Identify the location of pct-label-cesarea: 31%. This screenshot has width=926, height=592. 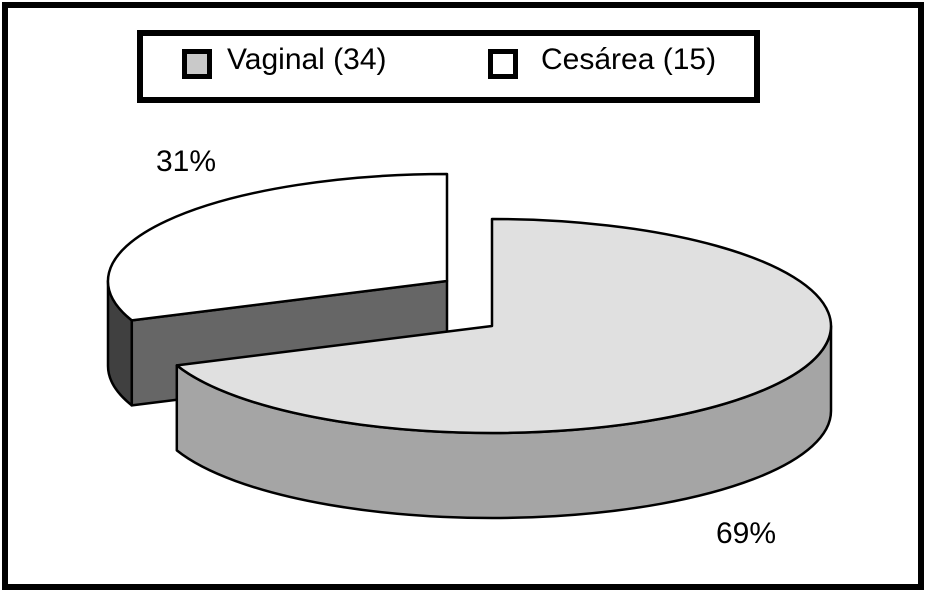
(186, 161).